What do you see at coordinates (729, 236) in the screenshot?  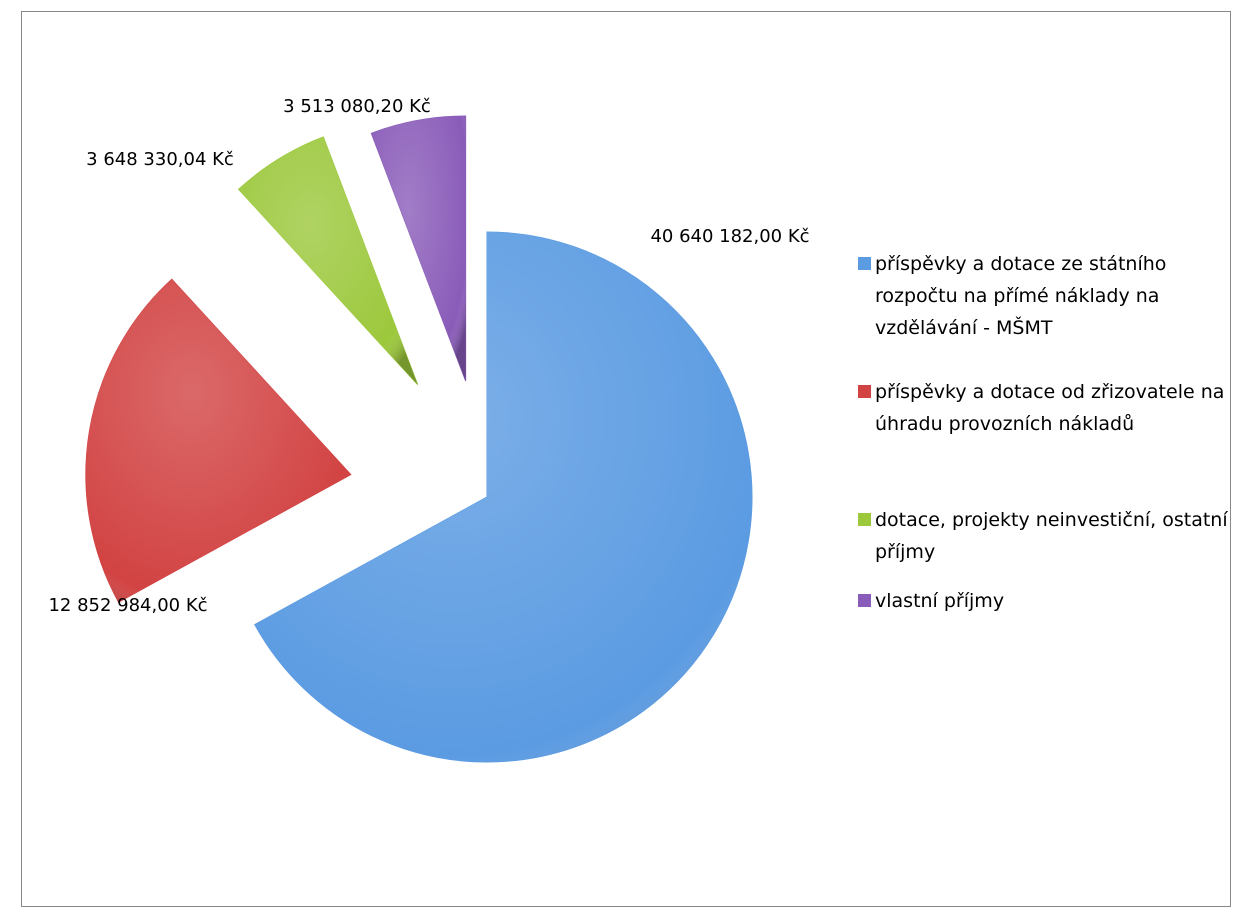 I see `data-label: 40 640 182,00 Kč` at bounding box center [729, 236].